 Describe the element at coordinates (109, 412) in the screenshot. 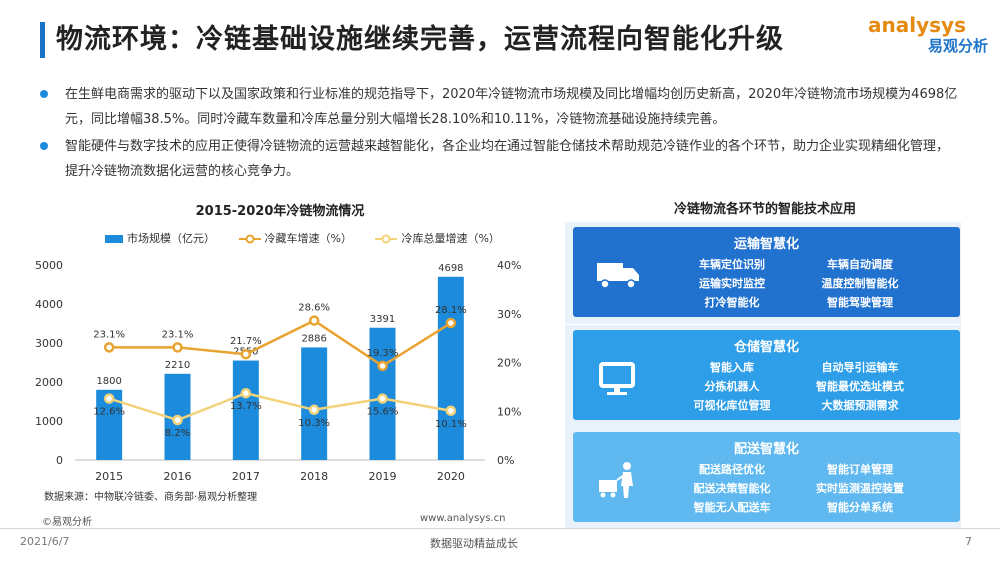

I see `storage-growth-data-label: 12.6%` at that location.